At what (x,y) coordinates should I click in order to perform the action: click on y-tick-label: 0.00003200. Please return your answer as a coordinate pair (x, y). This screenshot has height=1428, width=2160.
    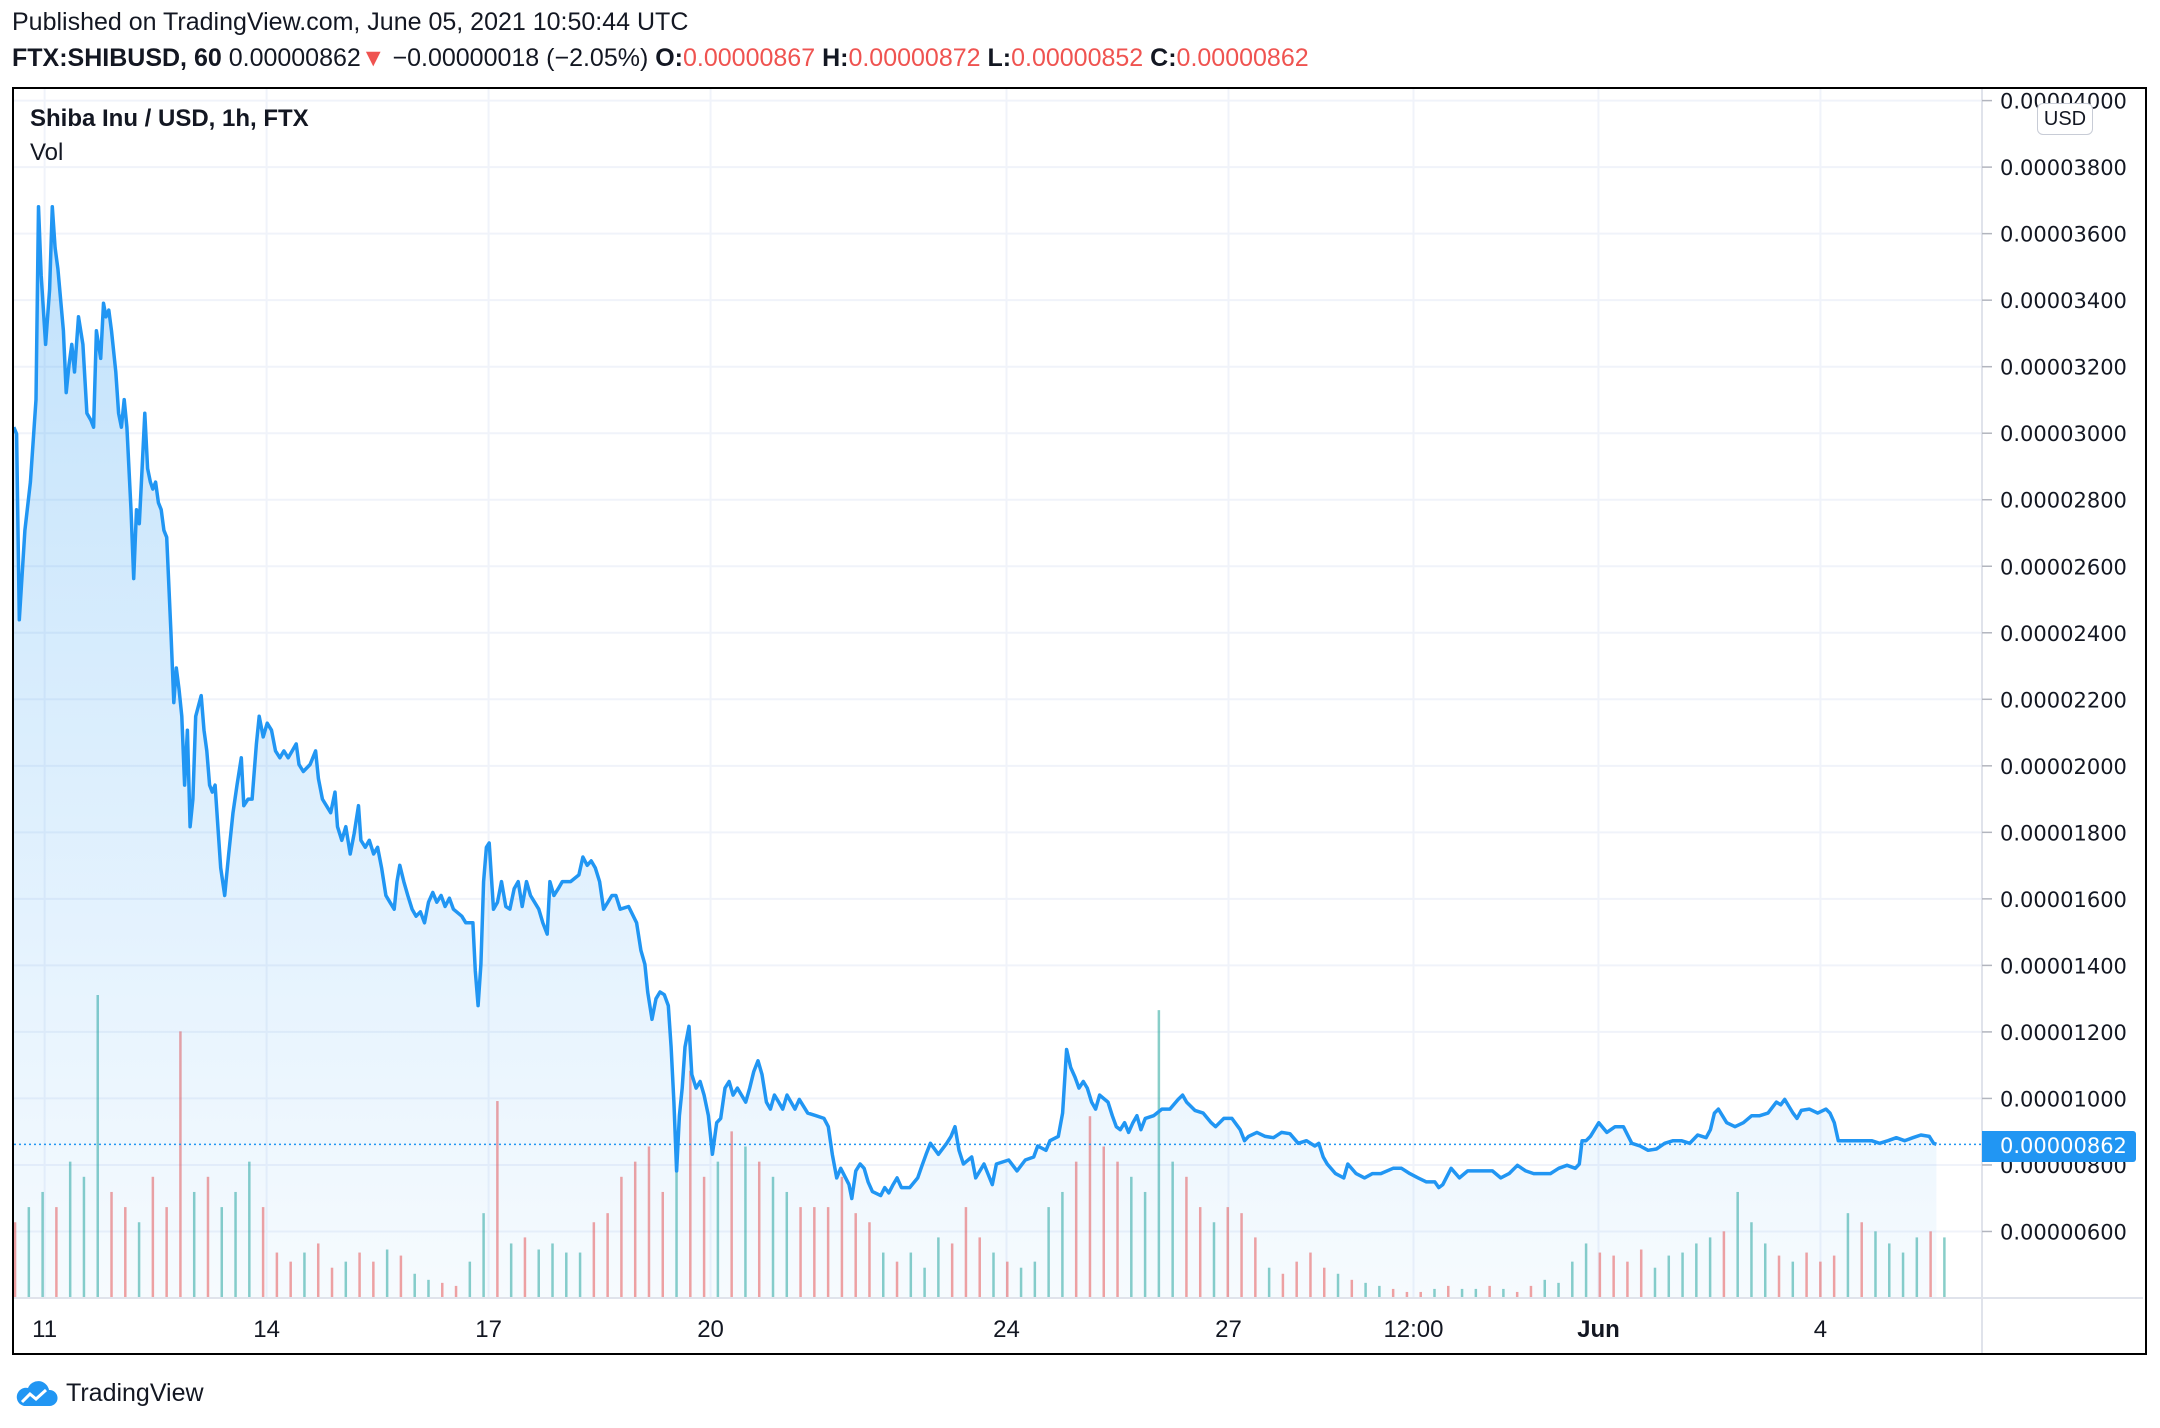
    Looking at the image, I should click on (2063, 368).